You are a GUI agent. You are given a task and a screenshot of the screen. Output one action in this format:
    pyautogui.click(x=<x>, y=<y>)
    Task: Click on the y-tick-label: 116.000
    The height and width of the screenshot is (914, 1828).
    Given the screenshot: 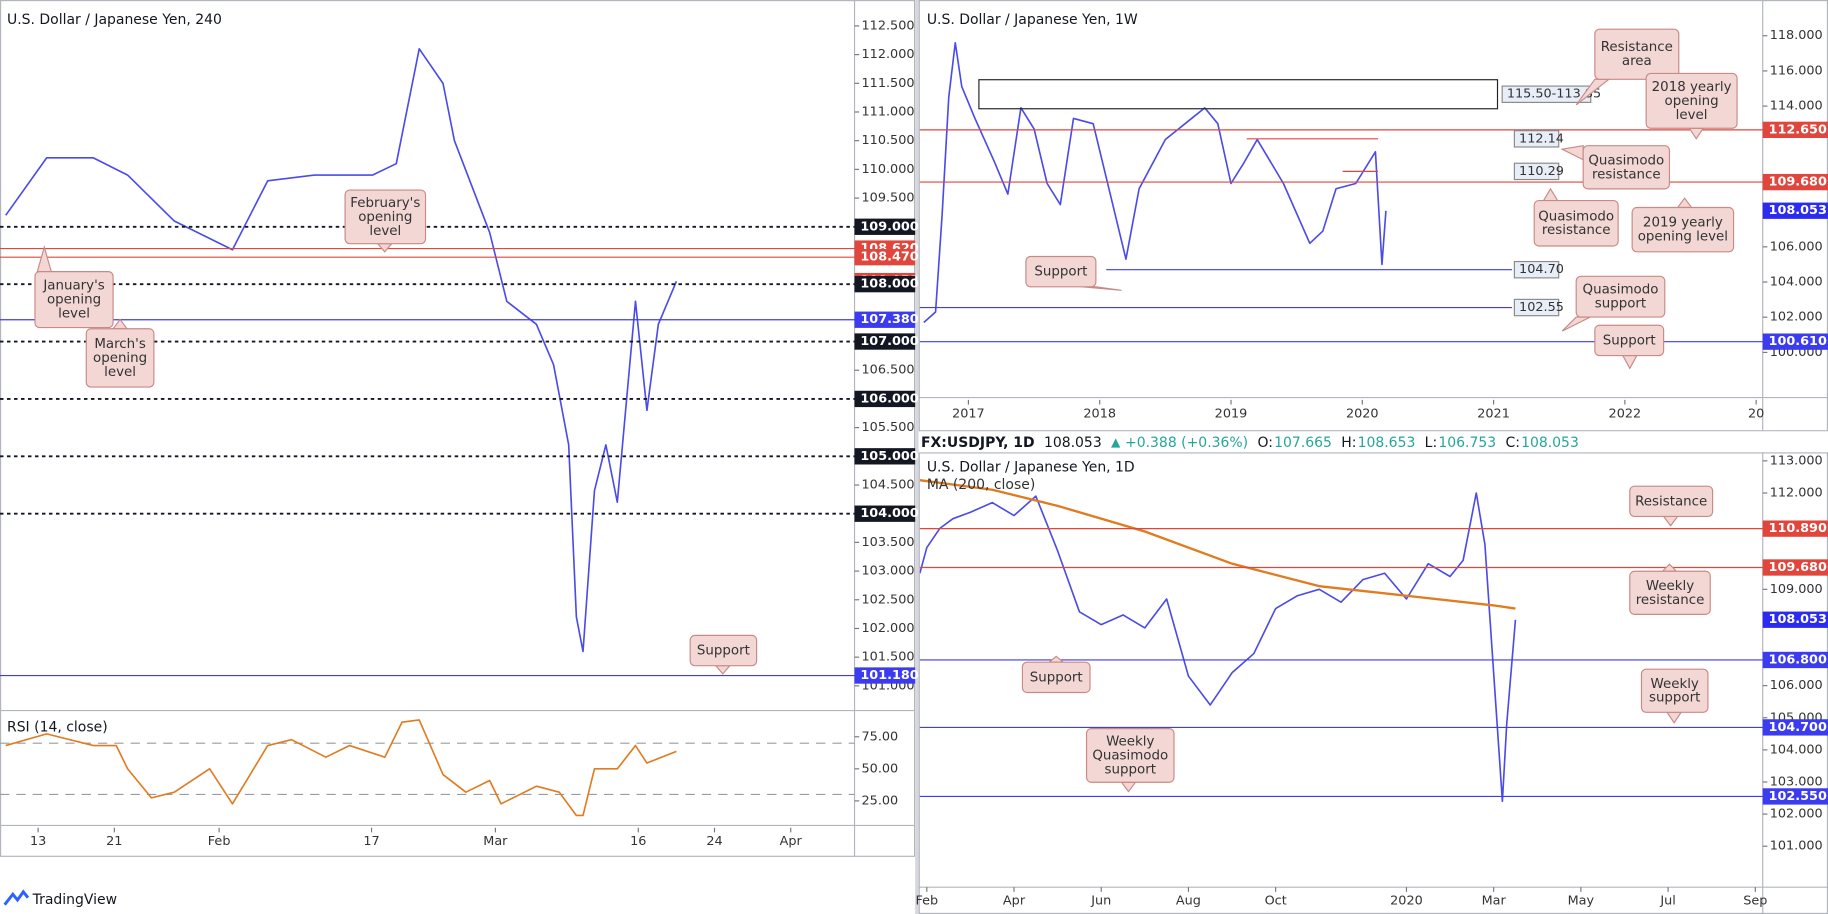 What is the action you would take?
    pyautogui.click(x=1796, y=70)
    